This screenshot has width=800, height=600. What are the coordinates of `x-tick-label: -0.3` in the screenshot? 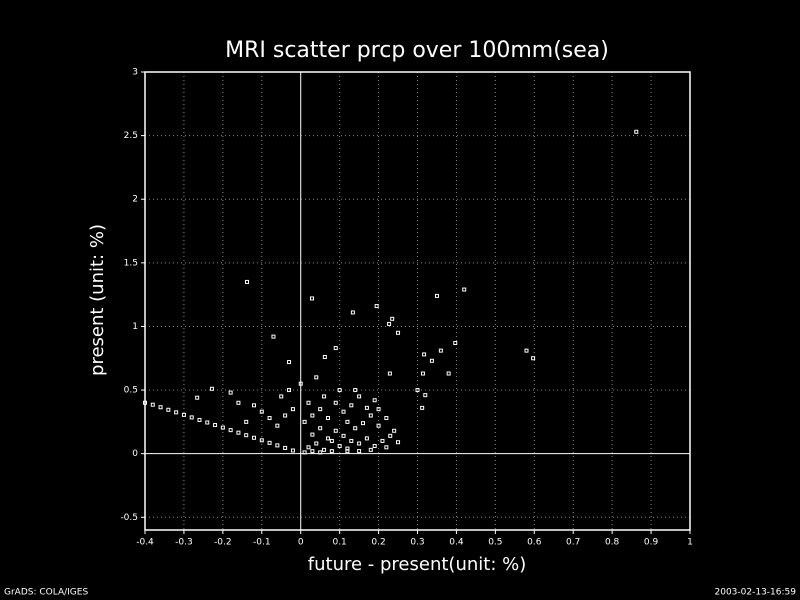 It's located at (184, 543).